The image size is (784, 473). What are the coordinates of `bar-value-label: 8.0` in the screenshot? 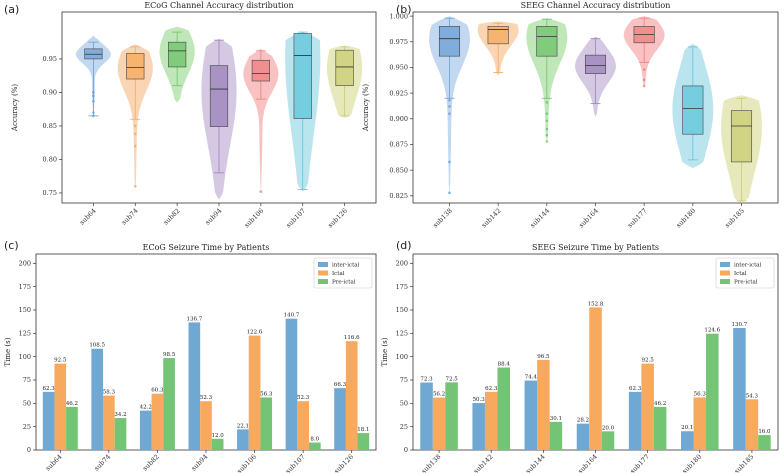 It's located at (314, 440).